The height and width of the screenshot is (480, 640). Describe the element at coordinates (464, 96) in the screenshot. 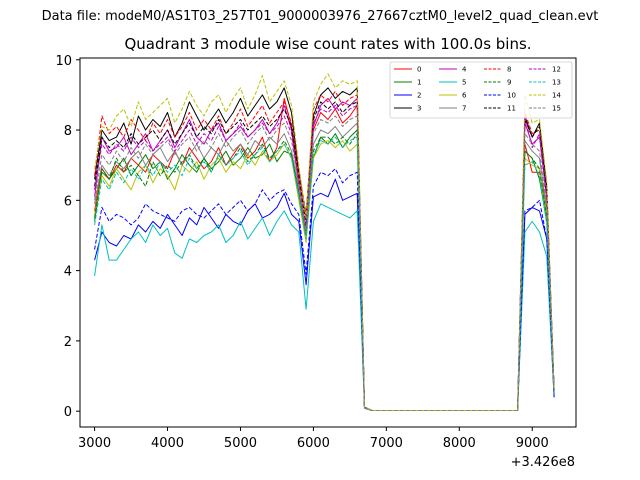

I see `legend-label-6: 6` at that location.